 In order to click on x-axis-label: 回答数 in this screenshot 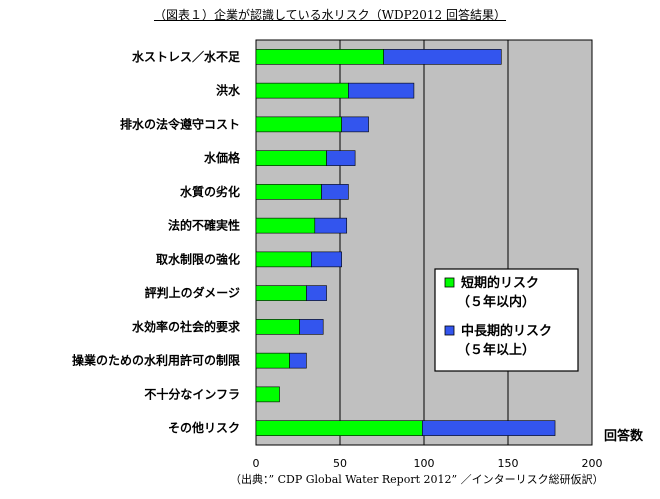, I will do `click(624, 436)`.